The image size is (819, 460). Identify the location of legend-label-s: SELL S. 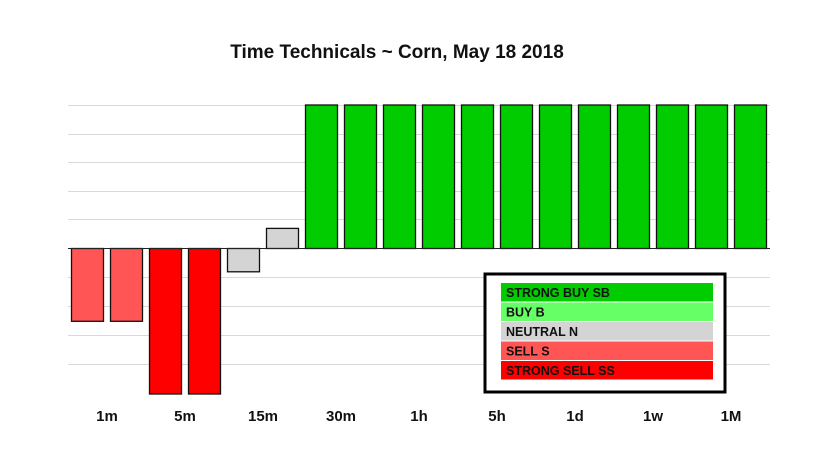
(528, 352).